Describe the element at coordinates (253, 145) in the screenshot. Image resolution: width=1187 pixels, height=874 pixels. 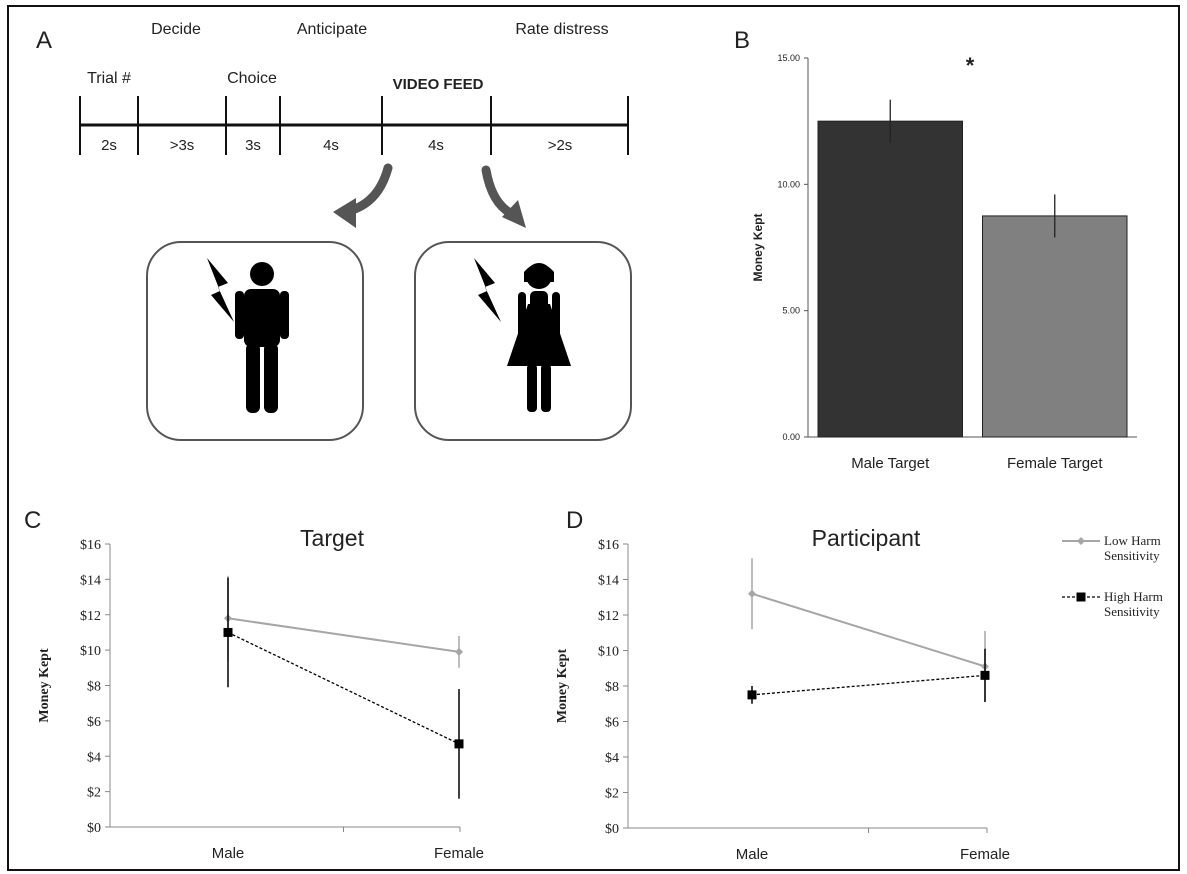
I see `duration-3s: 3s` at that location.